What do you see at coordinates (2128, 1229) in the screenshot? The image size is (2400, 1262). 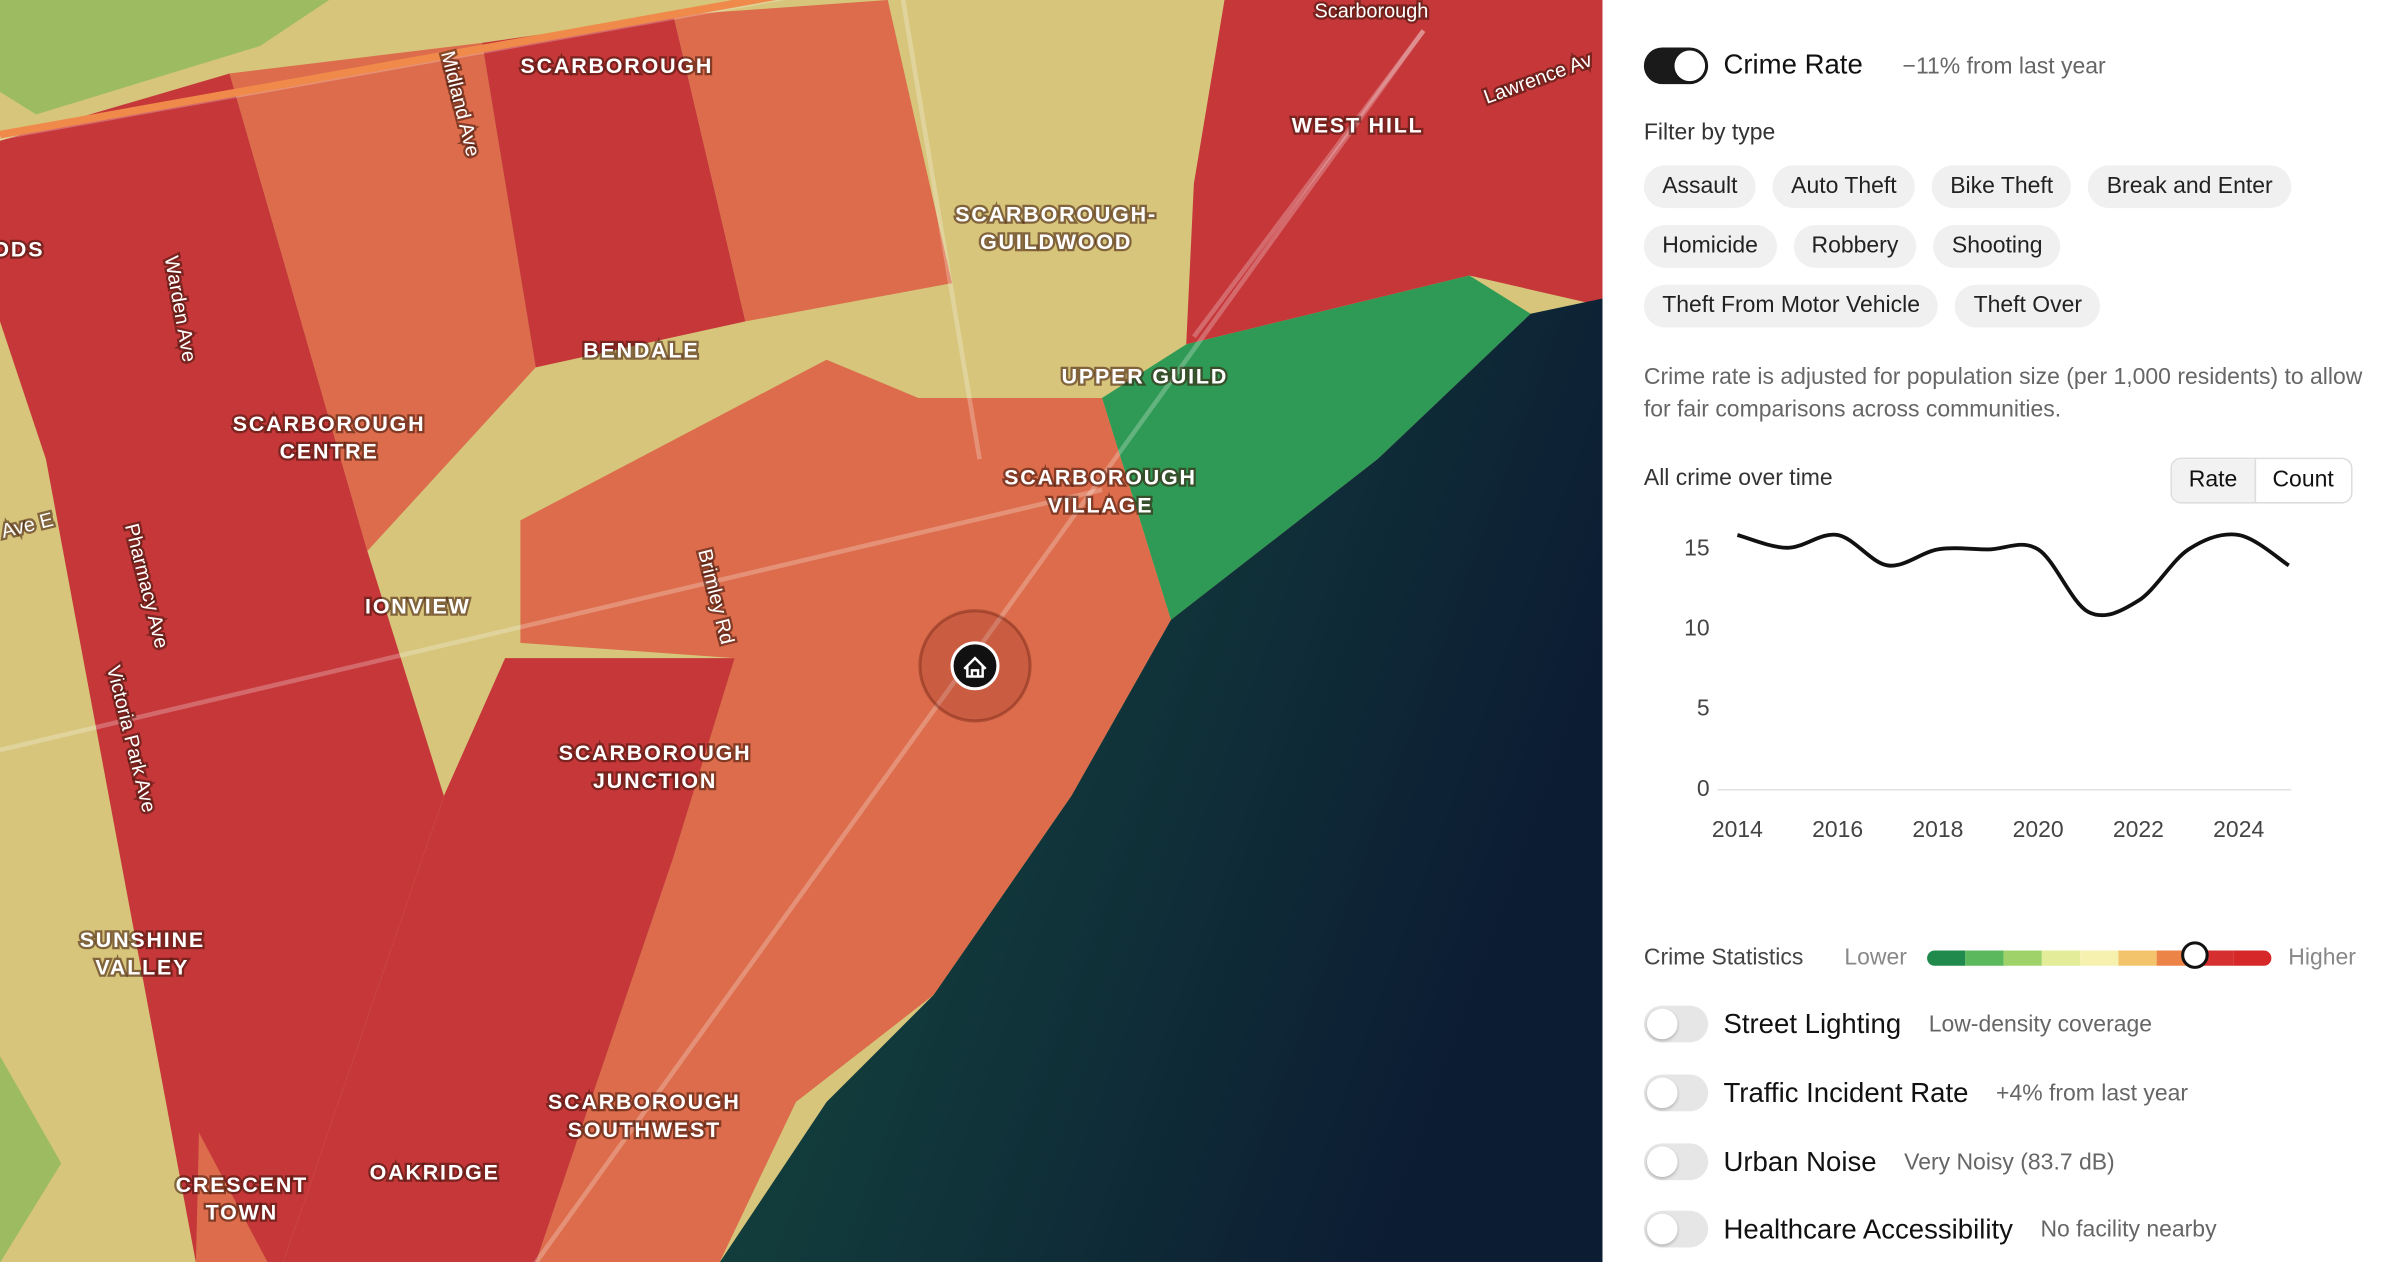 I see `layer-detail: No facility nearby` at bounding box center [2128, 1229].